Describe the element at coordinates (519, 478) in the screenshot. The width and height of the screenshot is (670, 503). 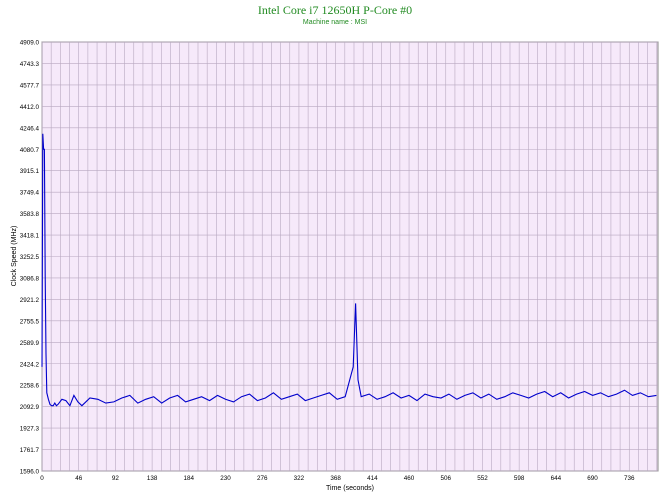
I see `x-tick-label: 598` at that location.